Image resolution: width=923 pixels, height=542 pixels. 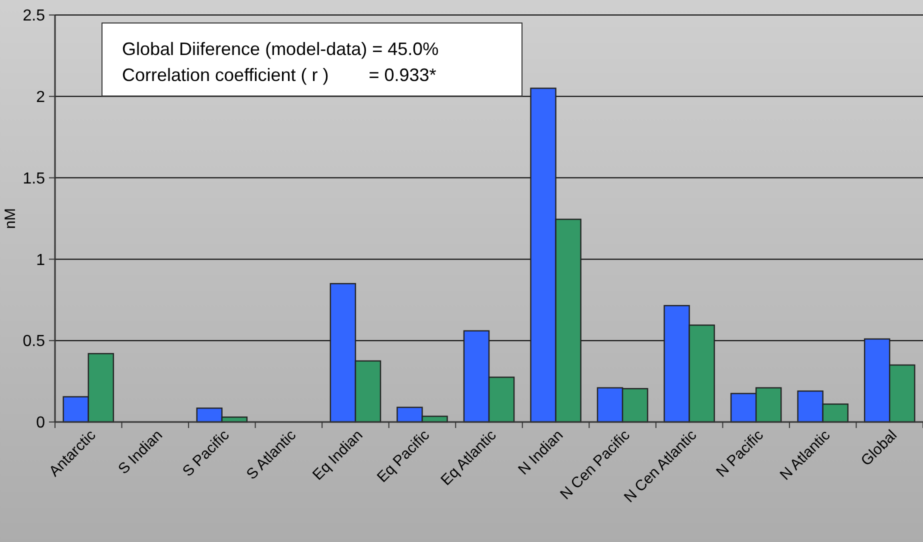 What do you see at coordinates (41, 260) in the screenshot?
I see `y-tick-label: 1` at bounding box center [41, 260].